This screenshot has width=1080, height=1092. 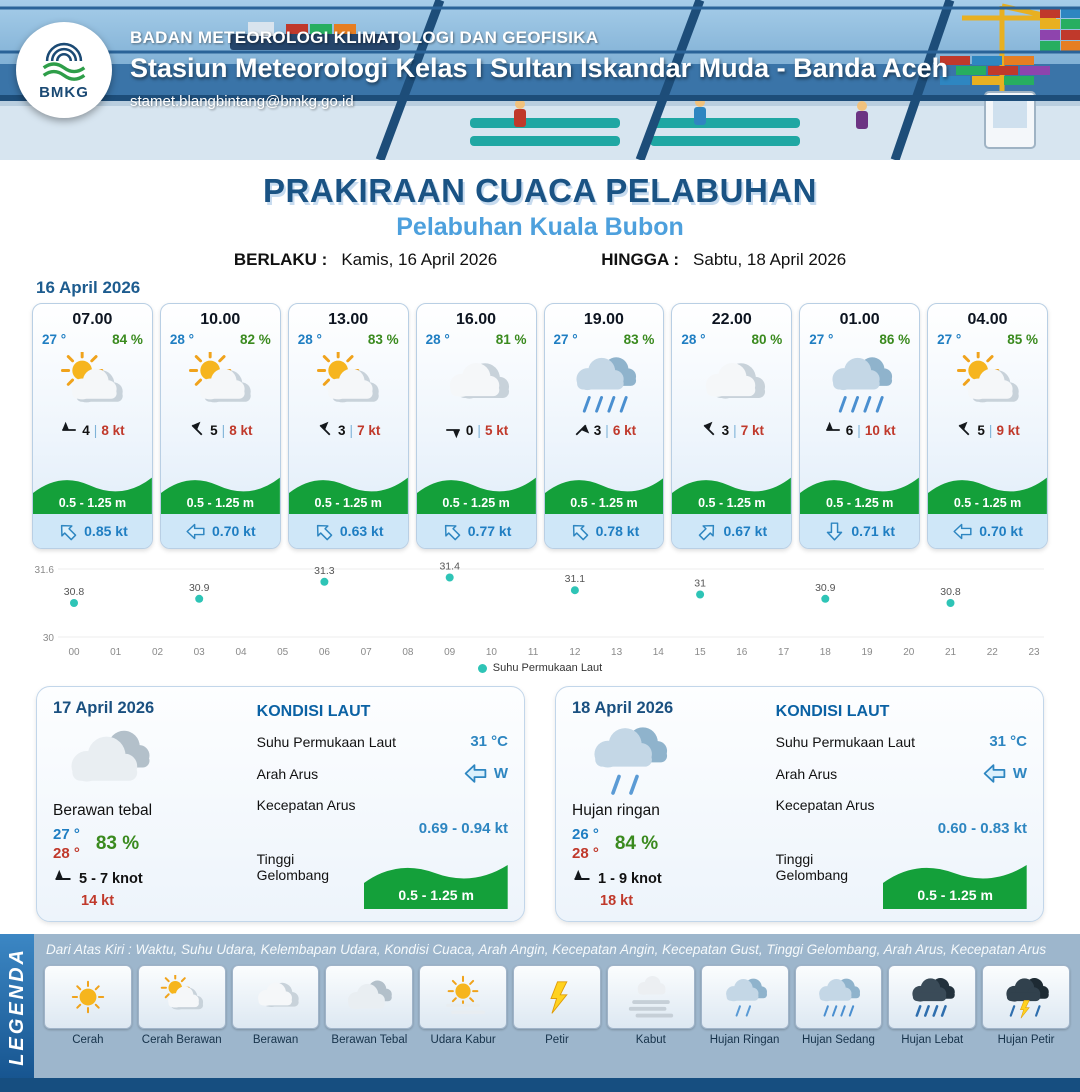 I want to click on daily-condition: Berawan tebal, so click(x=103, y=810).